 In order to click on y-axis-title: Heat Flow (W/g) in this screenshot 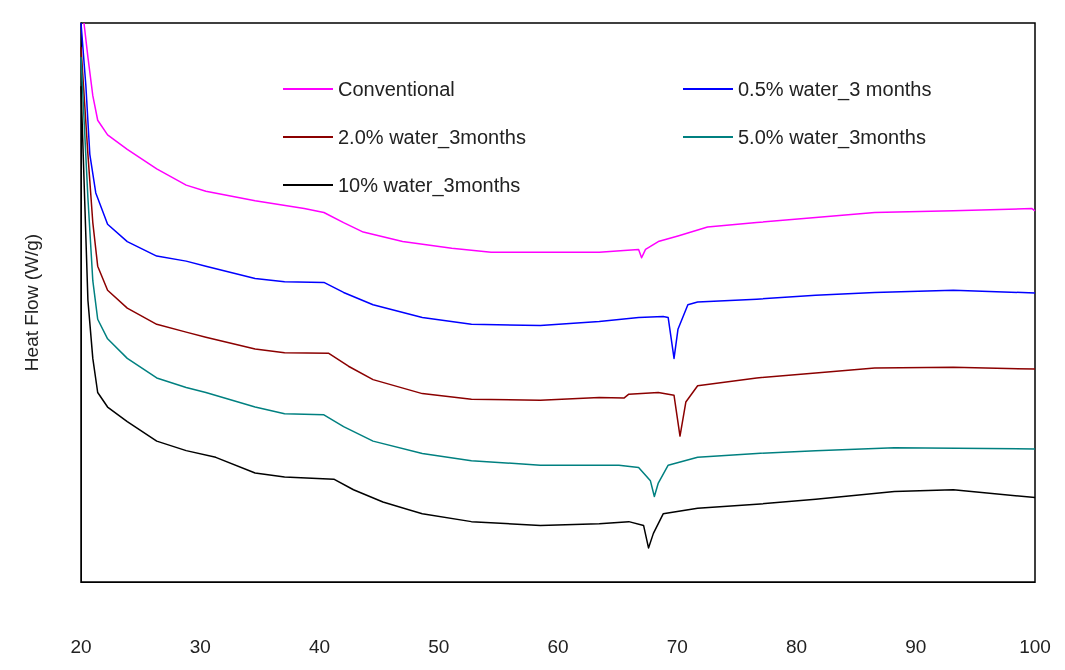, I will do `click(31, 302)`.